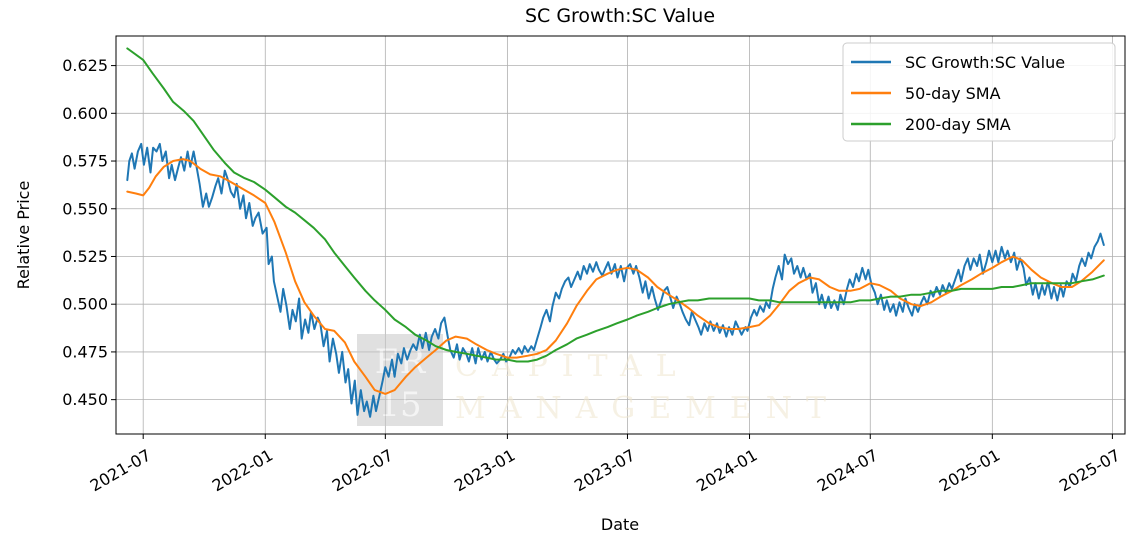 This screenshot has width=1132, height=542. I want to click on y-tick-label: 0.550, so click(85, 208).